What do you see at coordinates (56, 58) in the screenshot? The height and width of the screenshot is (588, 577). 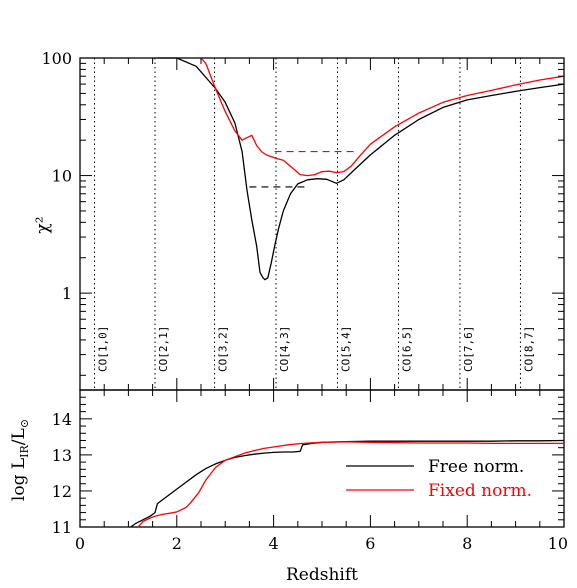 I see `chi2-ytick-label-100: 100` at bounding box center [56, 58].